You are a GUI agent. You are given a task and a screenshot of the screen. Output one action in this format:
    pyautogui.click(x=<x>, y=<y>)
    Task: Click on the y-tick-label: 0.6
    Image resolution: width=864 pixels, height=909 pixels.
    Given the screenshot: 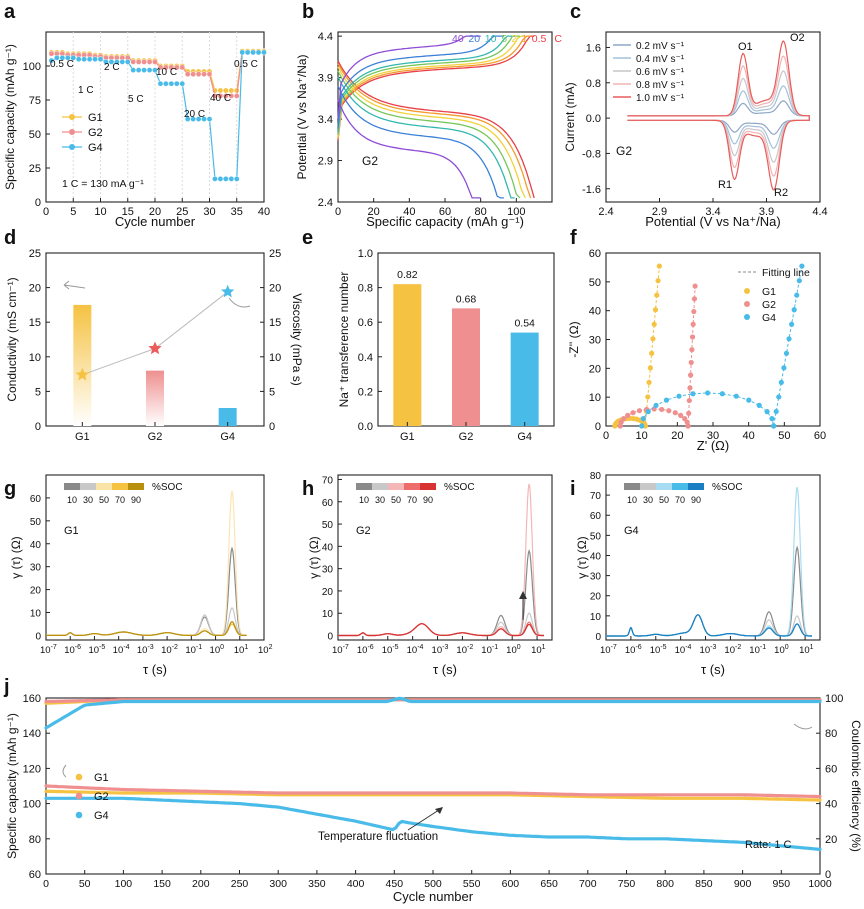 What is the action you would take?
    pyautogui.click(x=365, y=323)
    